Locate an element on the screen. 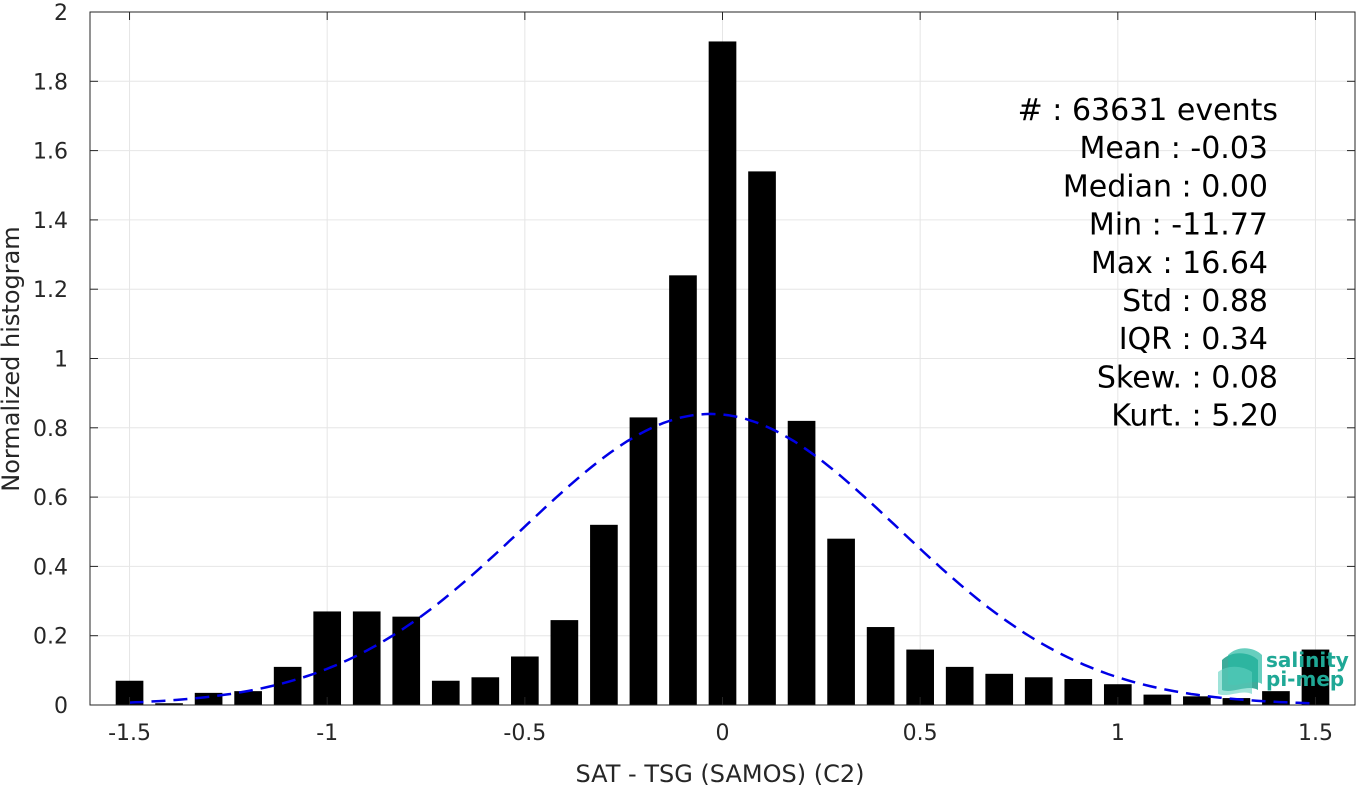 This screenshot has height=785, width=1367. wave-icon is located at coordinates (1240, 672).